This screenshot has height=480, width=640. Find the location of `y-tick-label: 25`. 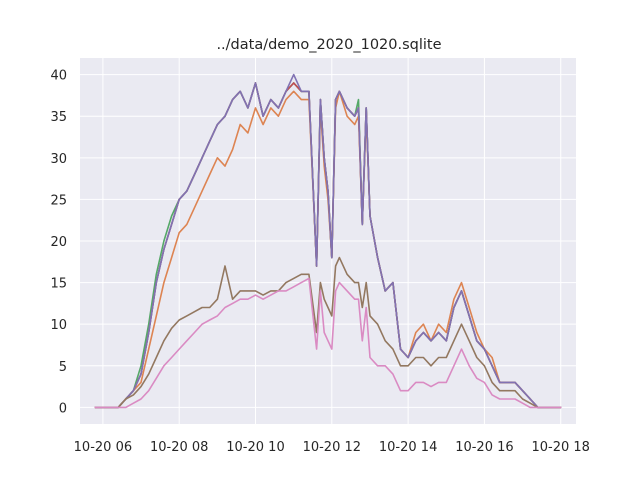

y-tick-label: 25 is located at coordinates (58, 200).